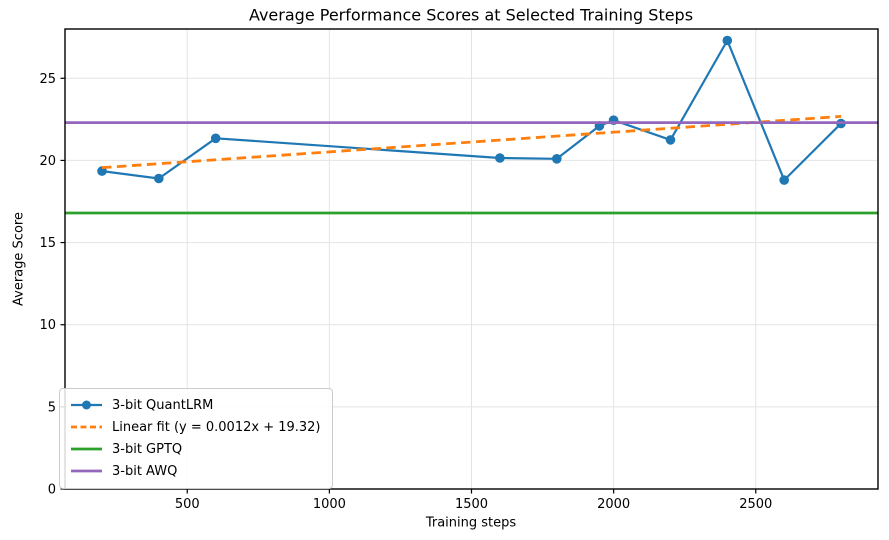 Image resolution: width=889 pixels, height=540 pixels. Describe the element at coordinates (47, 325) in the screenshot. I see `y-tick-label: 10` at that location.